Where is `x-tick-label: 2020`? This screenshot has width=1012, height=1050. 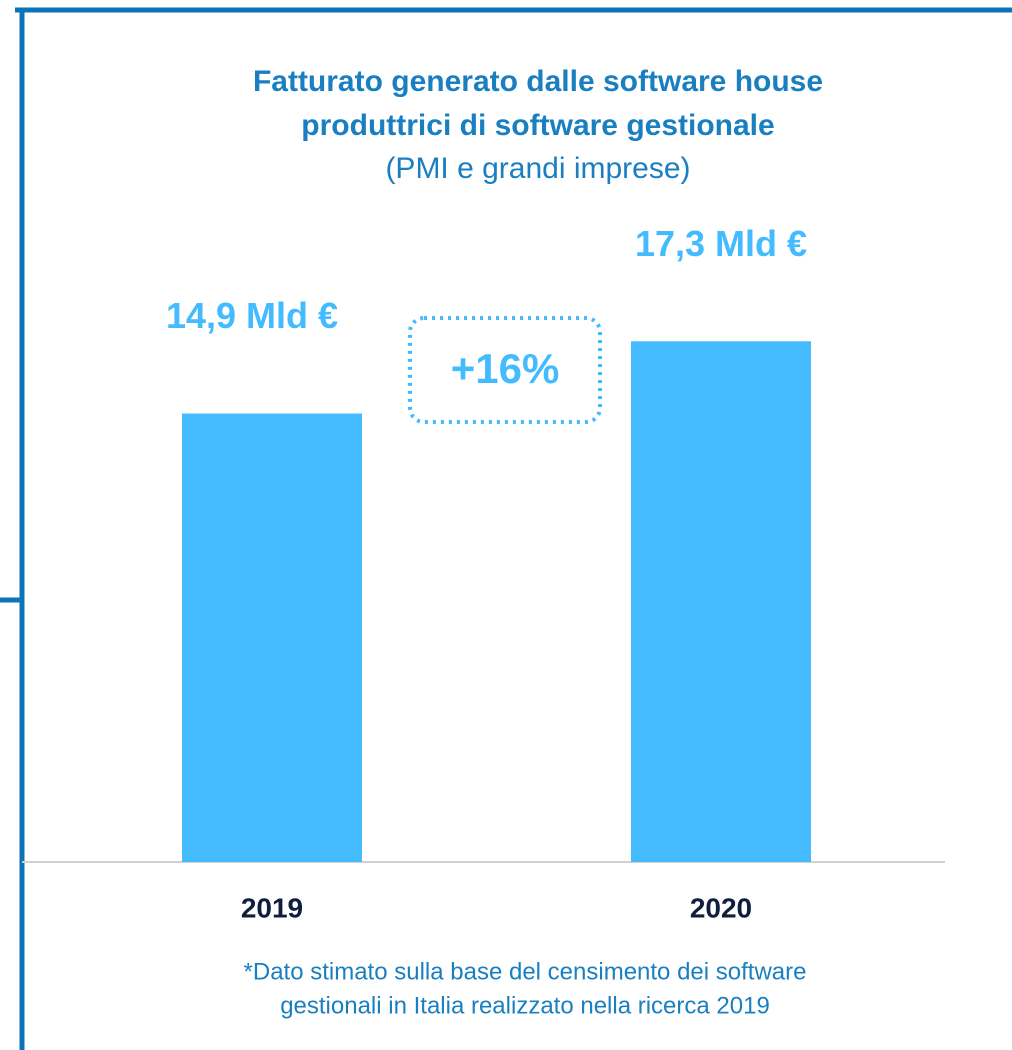 x-tick-label: 2020 is located at coordinates (721, 907).